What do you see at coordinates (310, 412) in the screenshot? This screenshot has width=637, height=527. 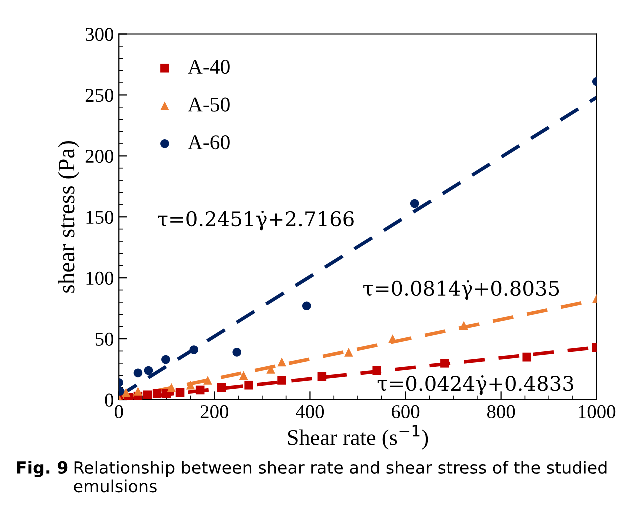 I see `x-tick-label: 400` at bounding box center [310, 412].